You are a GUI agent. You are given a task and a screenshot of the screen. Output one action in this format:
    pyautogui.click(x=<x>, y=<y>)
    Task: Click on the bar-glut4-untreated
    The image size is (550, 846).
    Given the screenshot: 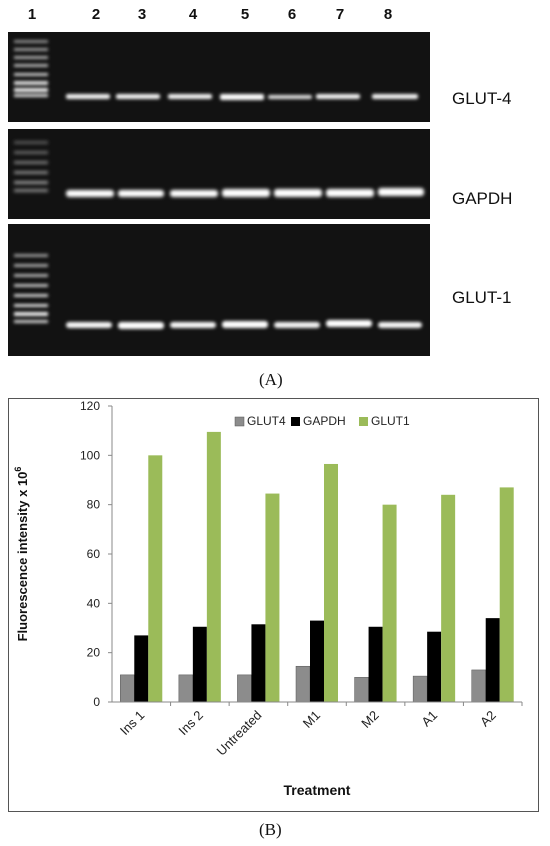 What is the action you would take?
    pyautogui.click(x=244, y=688)
    